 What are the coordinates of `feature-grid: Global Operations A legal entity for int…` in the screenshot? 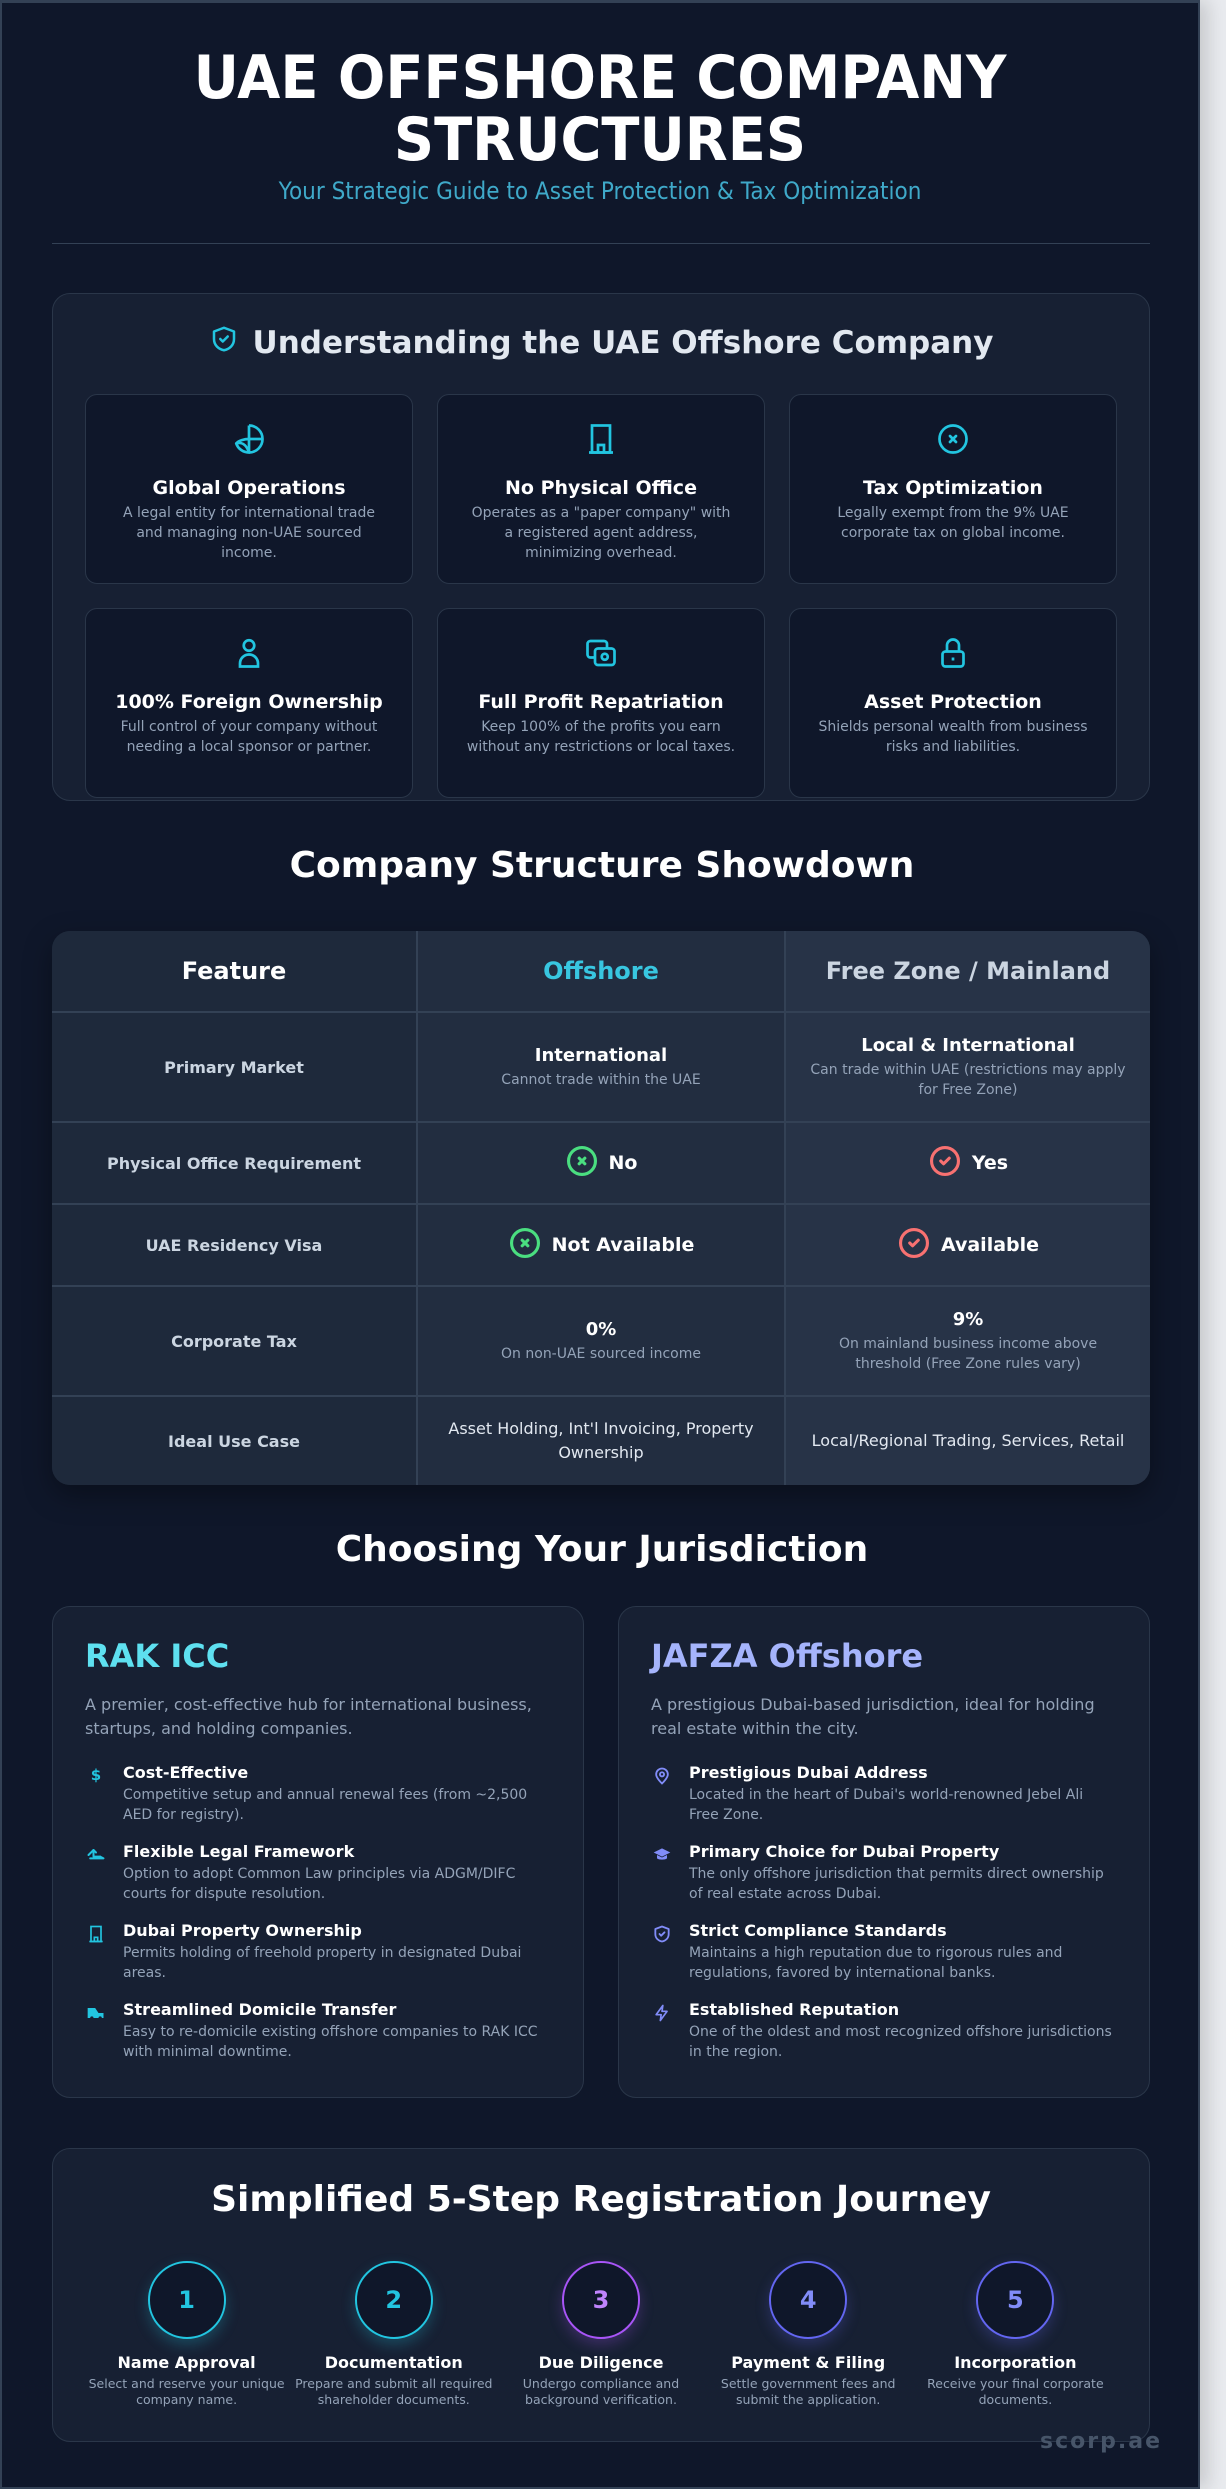 It's located at (601, 596).